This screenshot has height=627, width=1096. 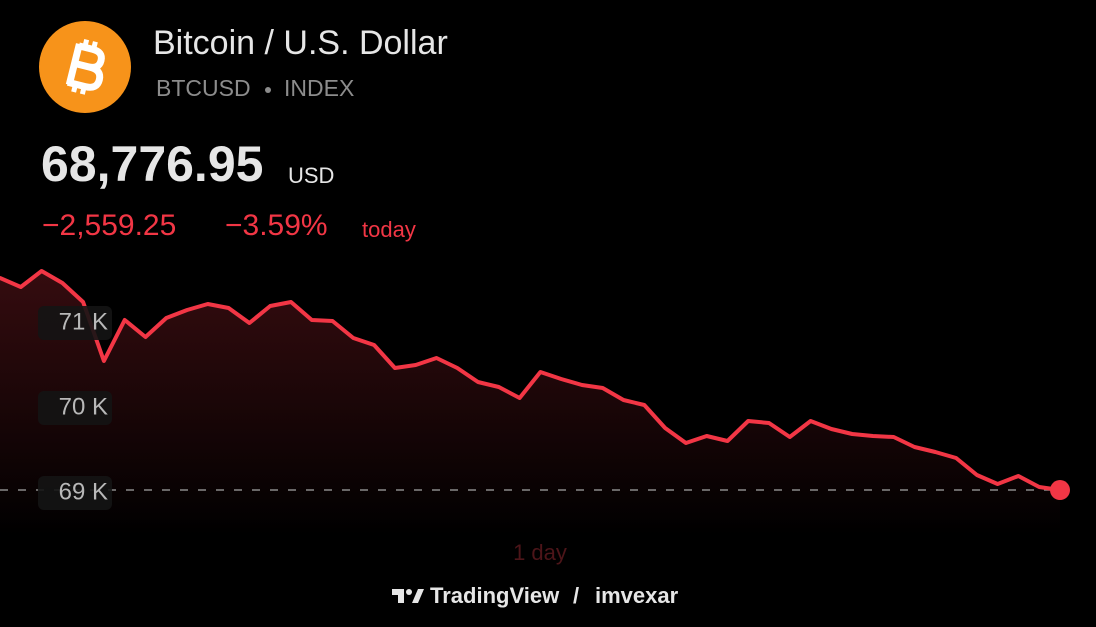 What do you see at coordinates (408, 596) in the screenshot?
I see `tradingview-logo` at bounding box center [408, 596].